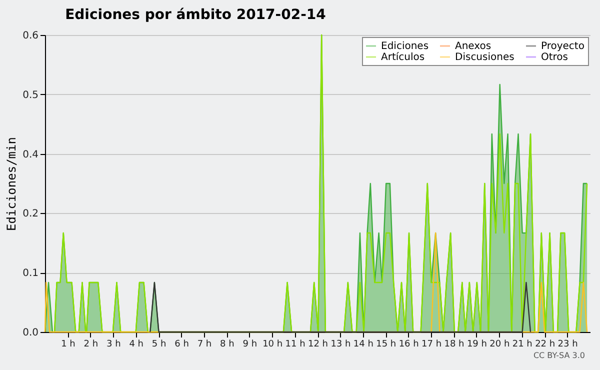 The width and height of the screenshot is (600, 370). Describe the element at coordinates (363, 345) in the screenshot. I see `x-tick-label: 14 h` at that location.